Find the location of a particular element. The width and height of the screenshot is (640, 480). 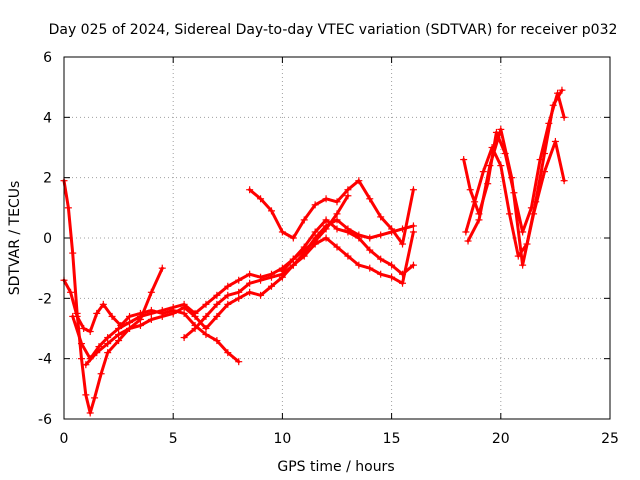

x-tick-label: 25 is located at coordinates (610, 439).